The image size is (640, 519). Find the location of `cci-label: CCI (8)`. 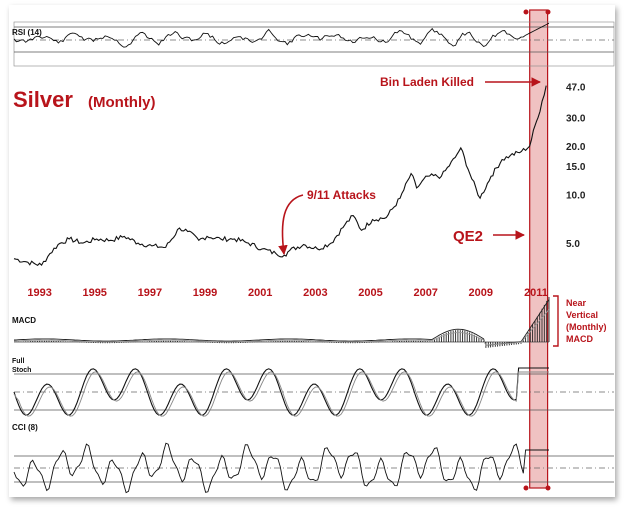

cci-label: CCI (8) is located at coordinates (25, 427).